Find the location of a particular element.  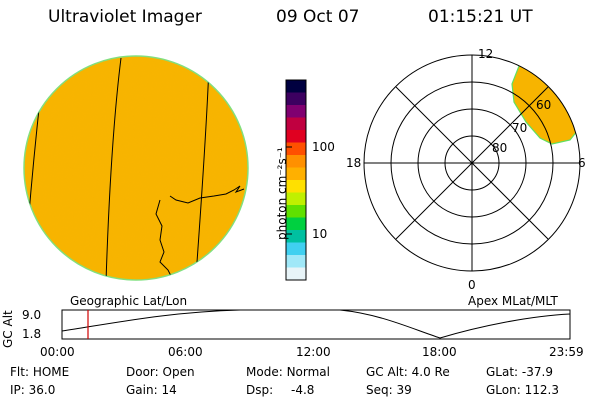

mlt-label-0: 0 is located at coordinates (472, 285).